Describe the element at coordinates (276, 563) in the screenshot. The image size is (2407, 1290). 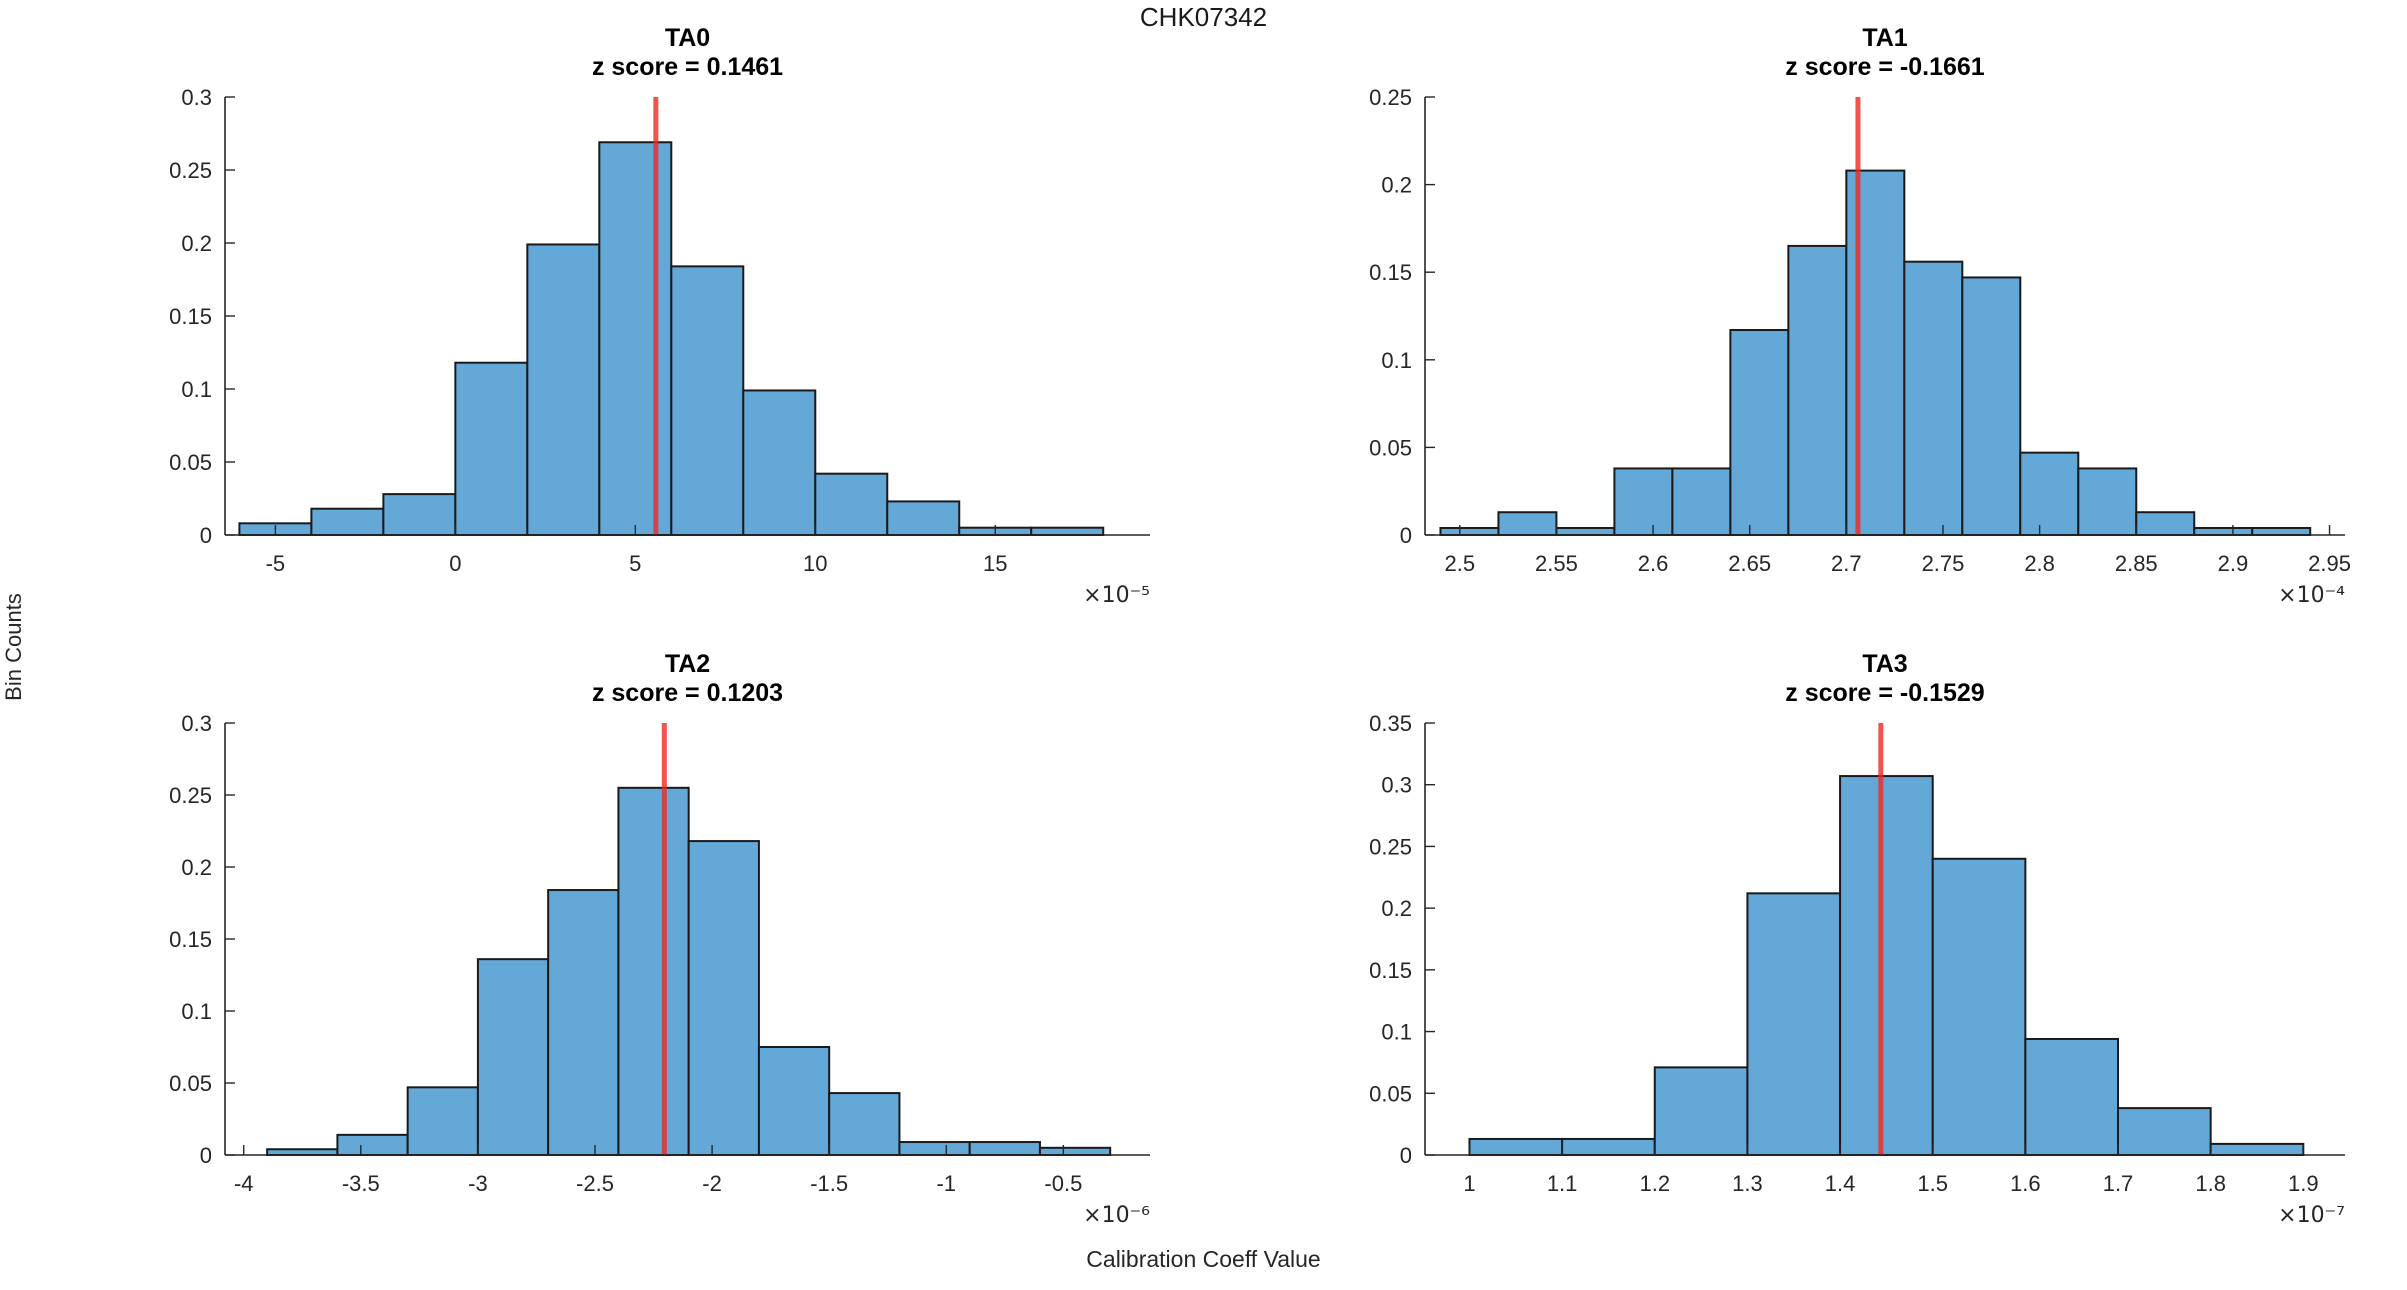
I see `x-tick-label: -5` at that location.